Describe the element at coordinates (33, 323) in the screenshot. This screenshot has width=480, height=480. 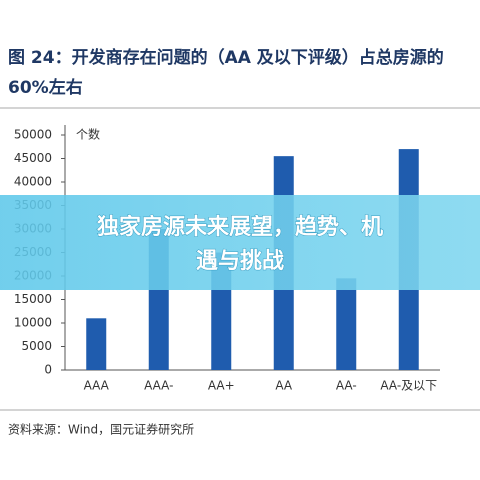
I see `y-tick-label: 10000` at that location.